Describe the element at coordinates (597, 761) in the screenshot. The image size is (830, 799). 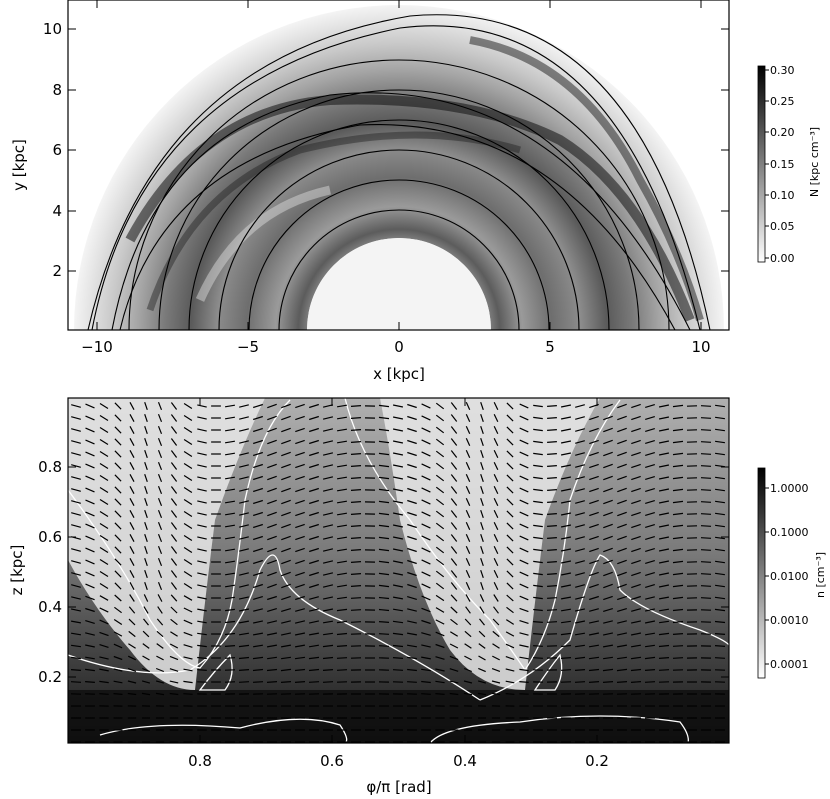
I see `x-tick-label: 0.2` at that location.